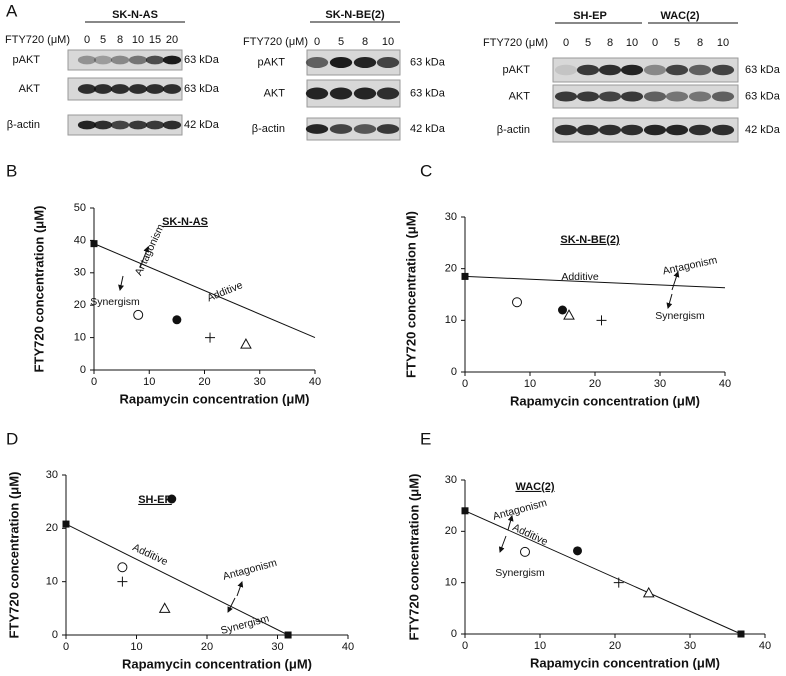  I want to click on annotation: Additive, so click(530, 534).